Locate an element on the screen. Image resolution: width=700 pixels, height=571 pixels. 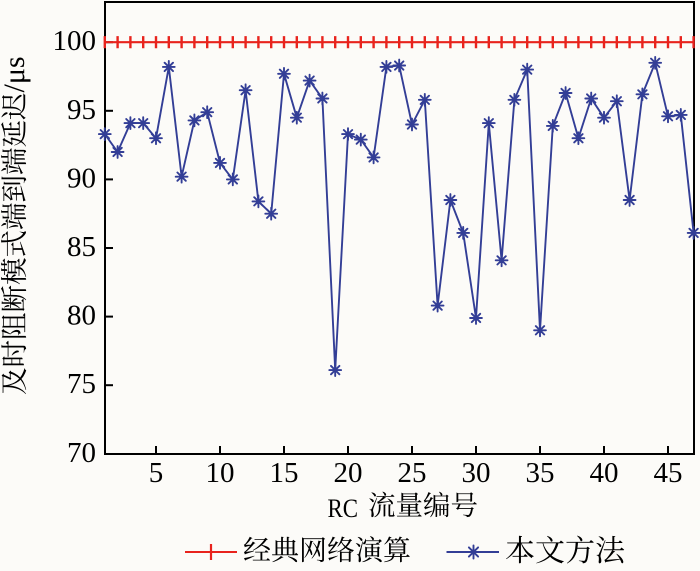
svg-text: /μs is located at coordinates (15, 74).